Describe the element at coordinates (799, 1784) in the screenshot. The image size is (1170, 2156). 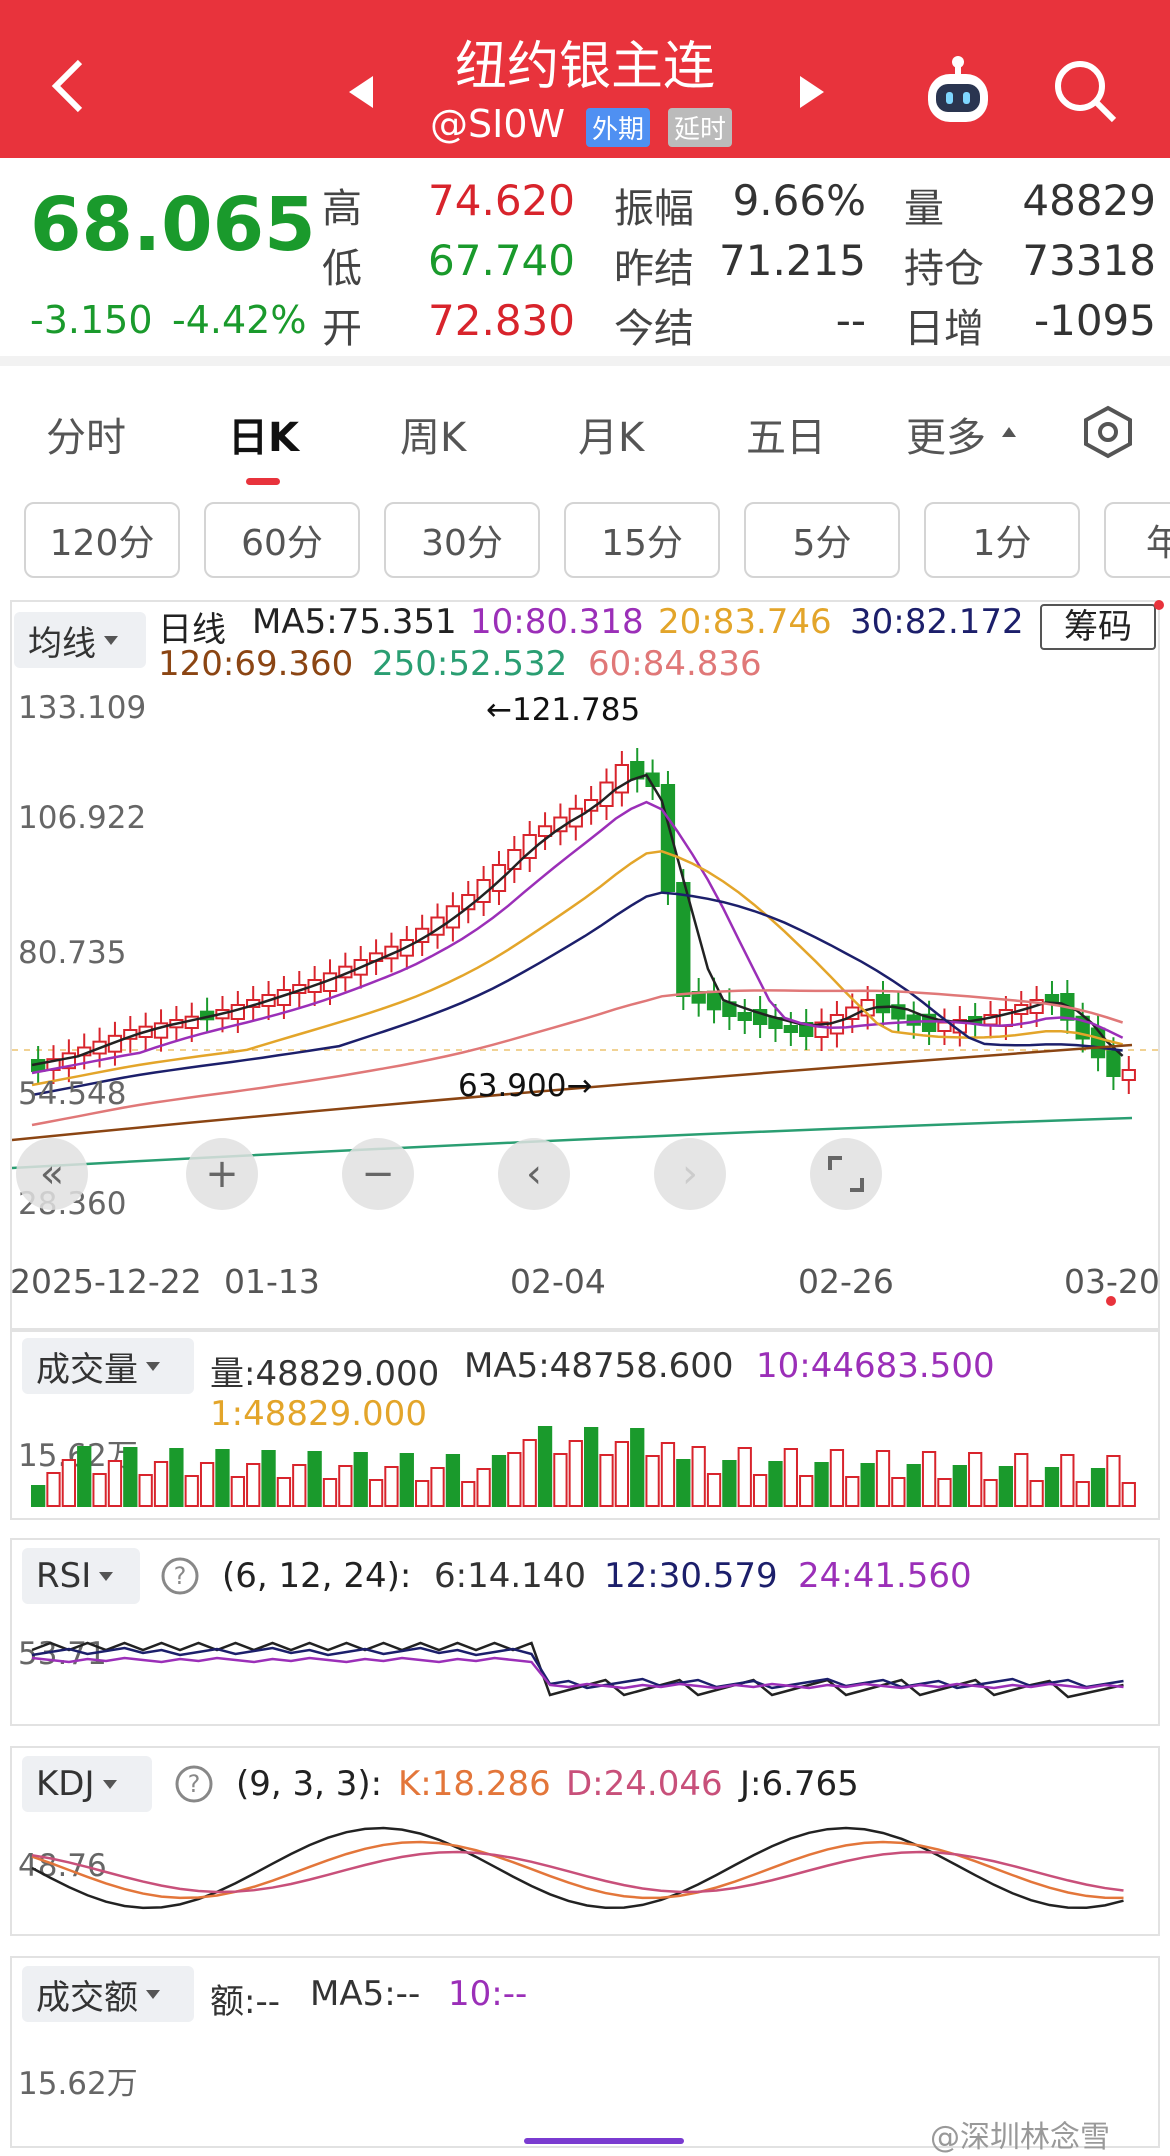
I see `kdj-j-value: J:6.765` at that location.